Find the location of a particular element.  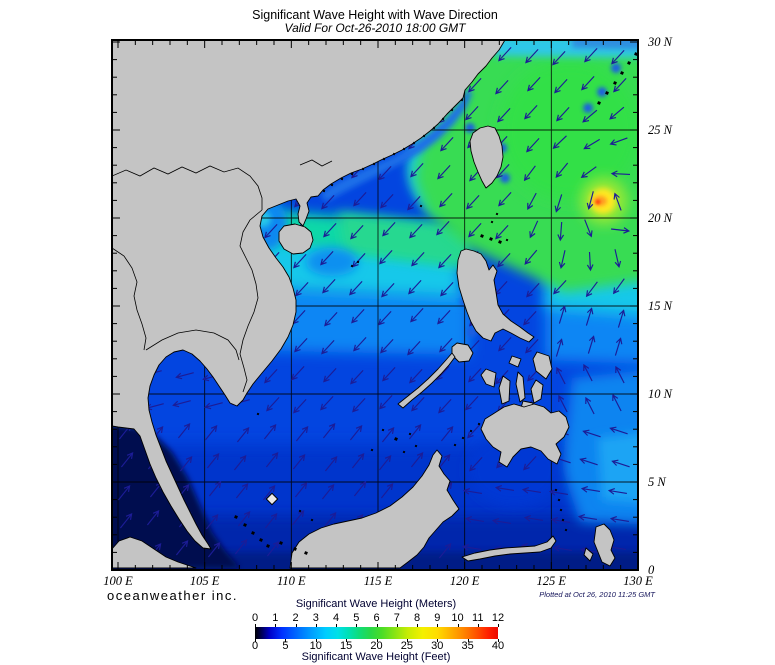

legend-meter-tick: 1 is located at coordinates (275, 618).